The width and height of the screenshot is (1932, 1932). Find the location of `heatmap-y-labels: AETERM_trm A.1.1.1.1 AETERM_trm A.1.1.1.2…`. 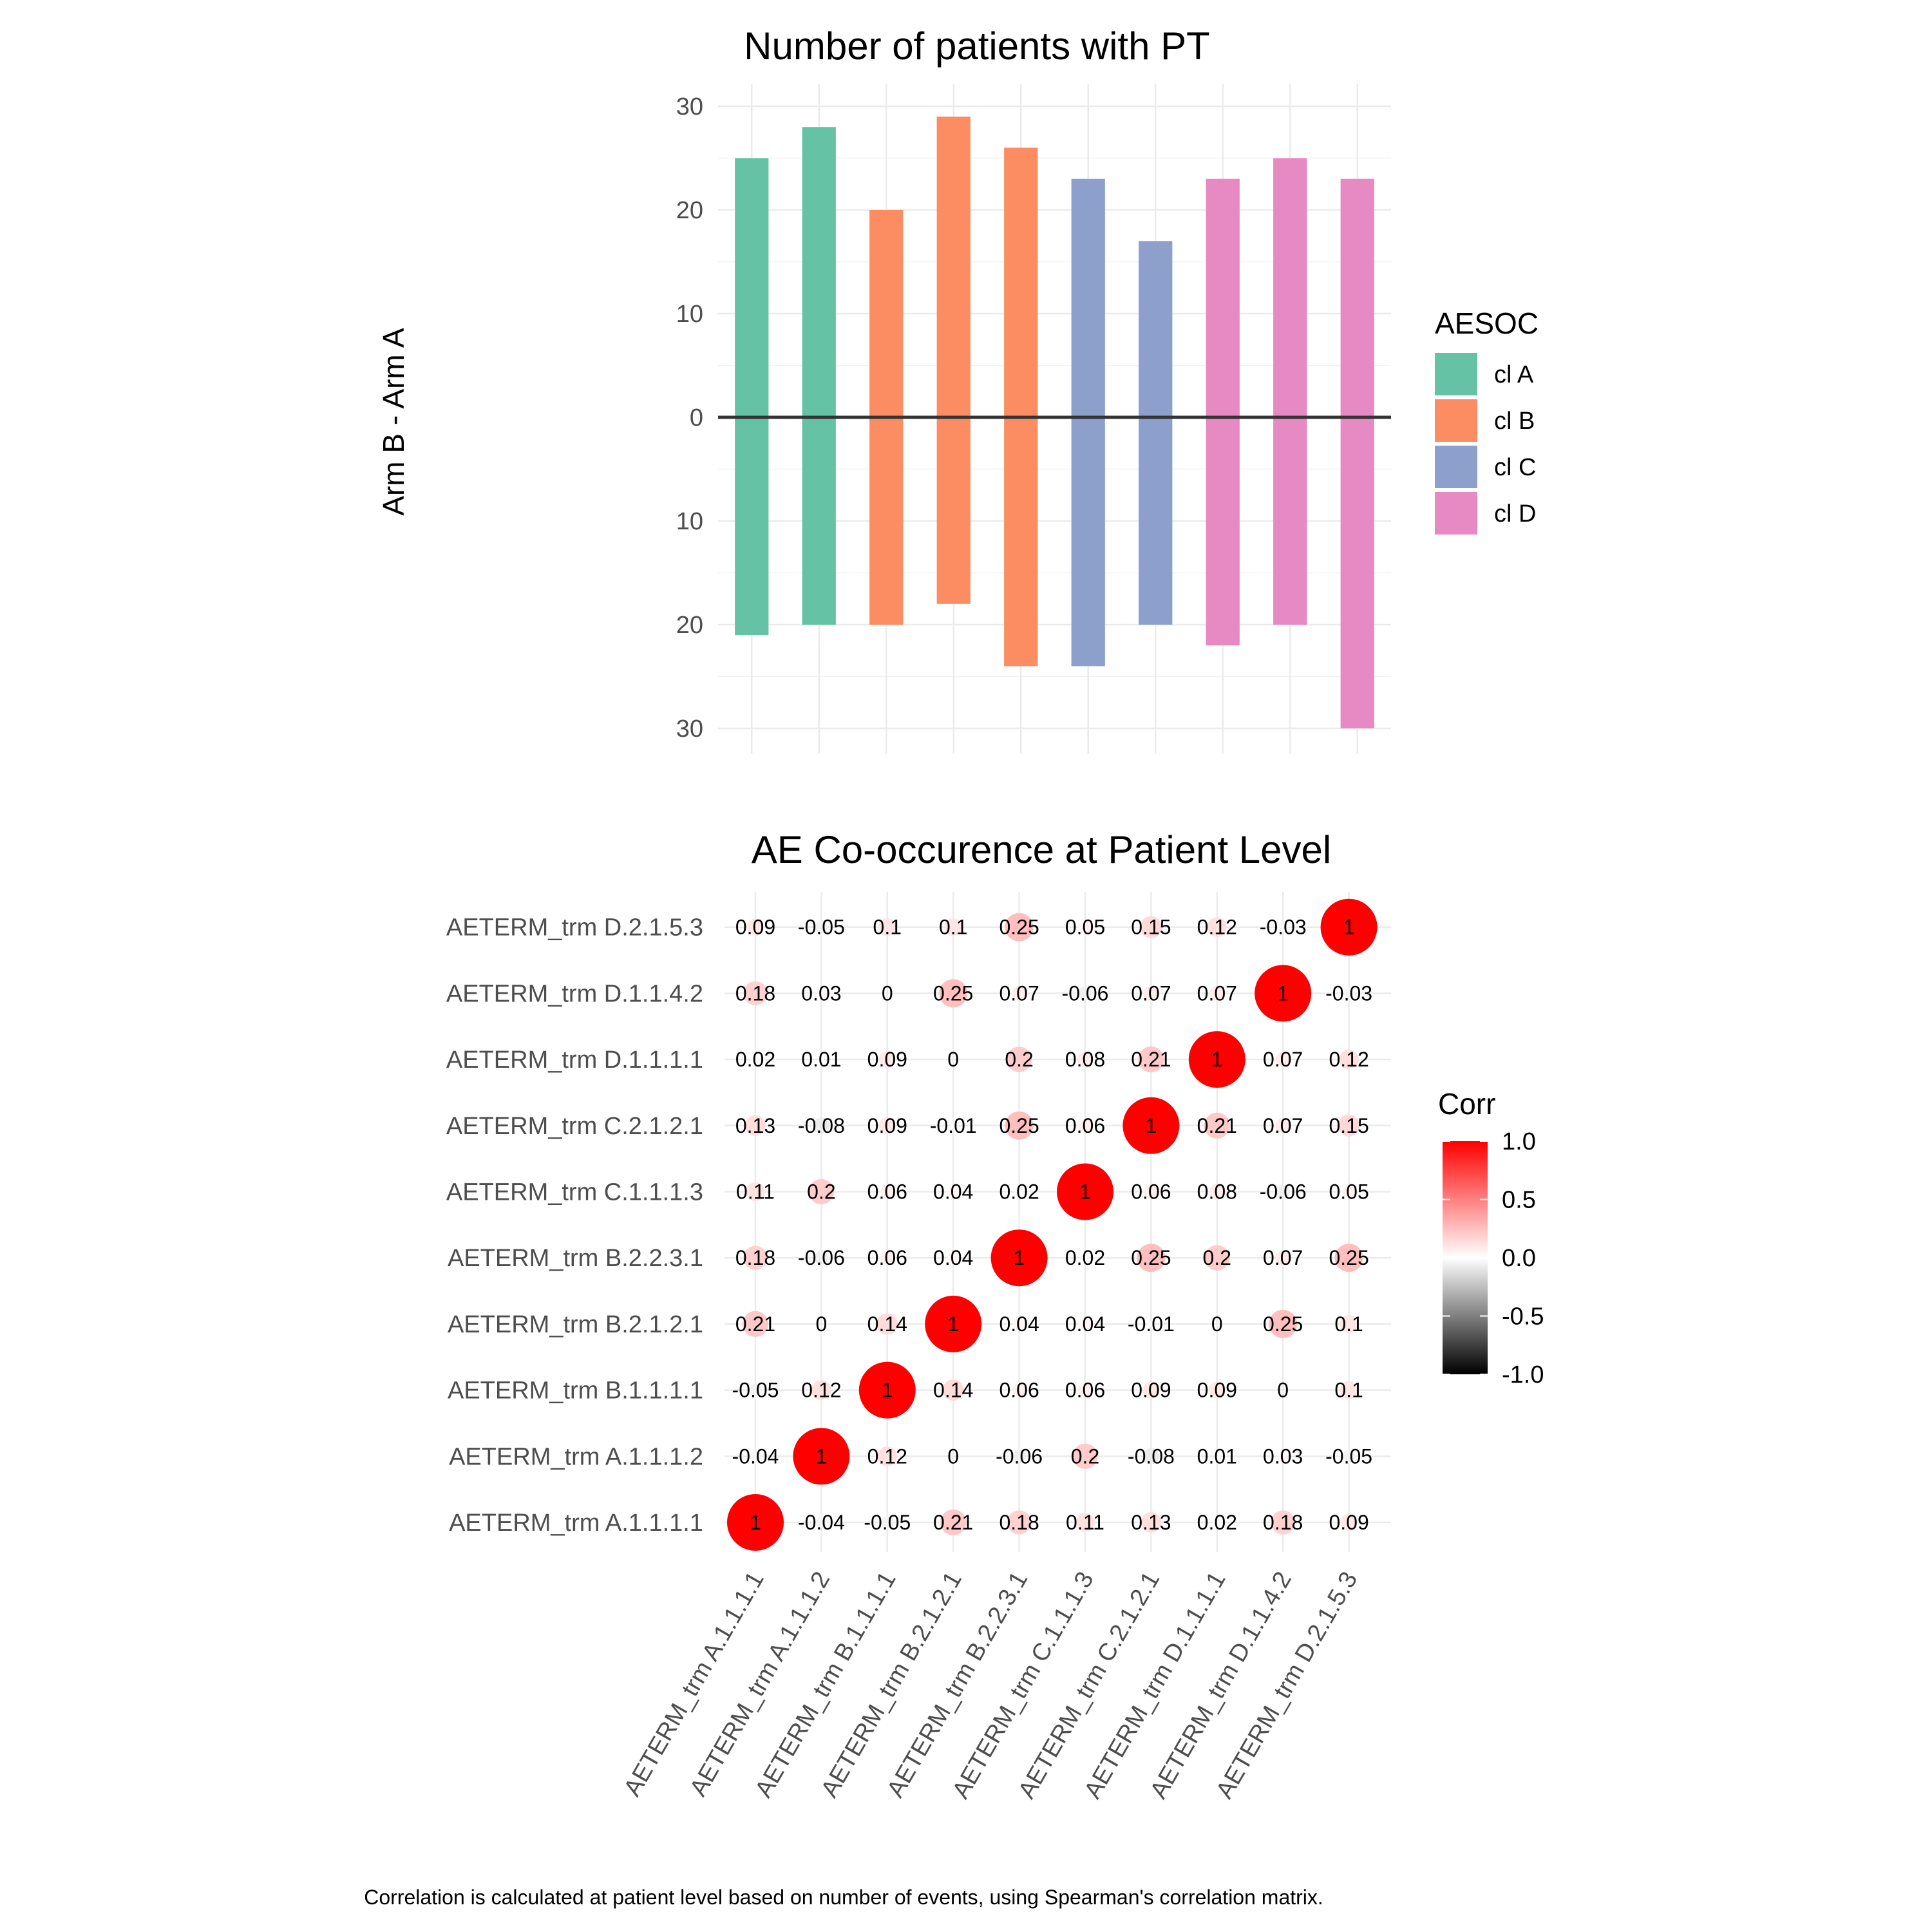

heatmap-y-labels: AETERM_trm A.1.1.1.1 AETERM_trm A.1.1.1.2… is located at coordinates (574, 1225).